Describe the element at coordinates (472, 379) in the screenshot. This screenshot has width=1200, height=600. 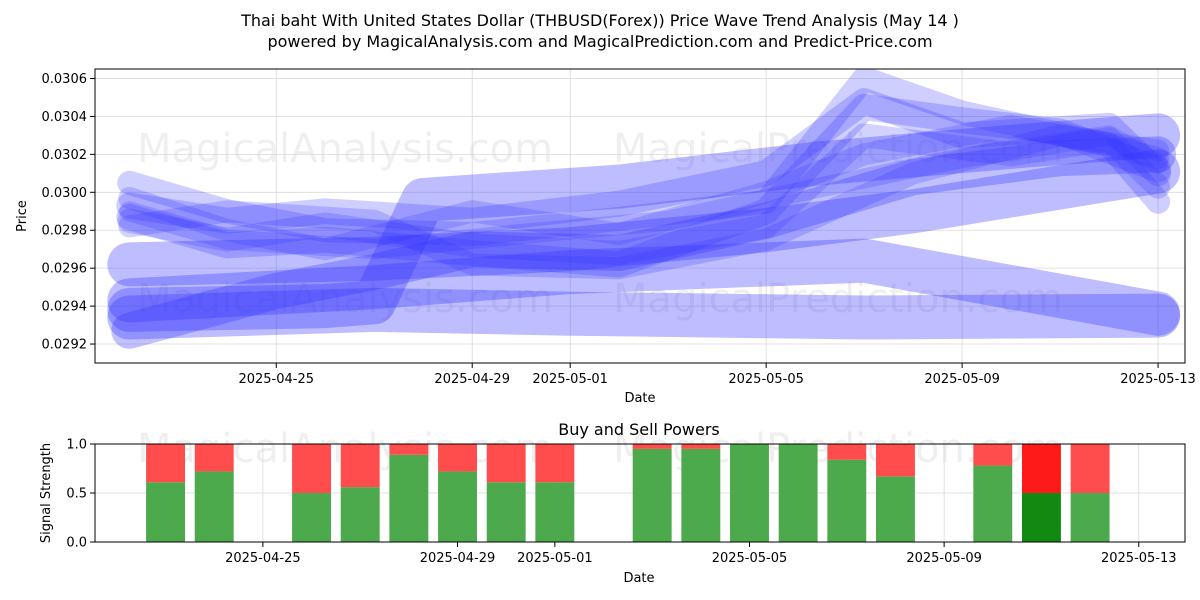
I see `top-x-tick-label: 2025-04-29` at that location.